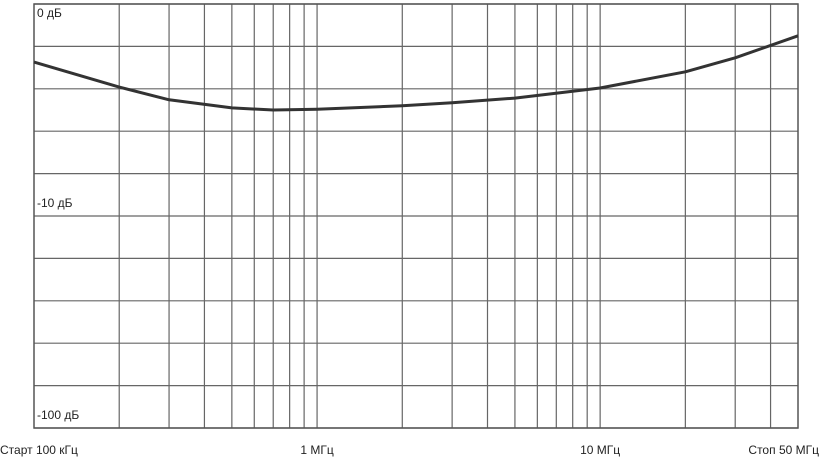  Describe the element at coordinates (600, 450) in the screenshot. I see `x-tick-label: 10 МГц` at that location.